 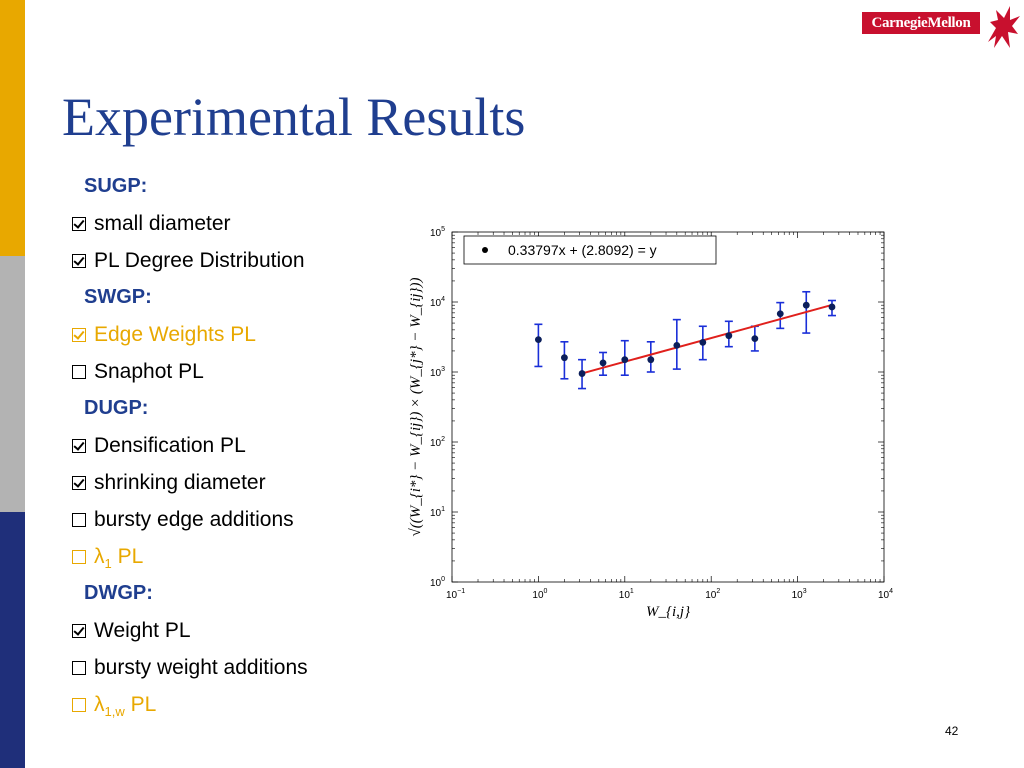 I want to click on x-tick-label: 10², so click(x=712, y=594).